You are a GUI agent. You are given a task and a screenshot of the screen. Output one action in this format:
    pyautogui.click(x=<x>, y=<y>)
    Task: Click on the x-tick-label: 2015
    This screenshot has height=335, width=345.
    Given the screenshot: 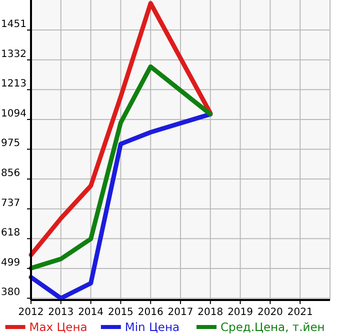 What is the action you would take?
    pyautogui.click(x=121, y=312)
    